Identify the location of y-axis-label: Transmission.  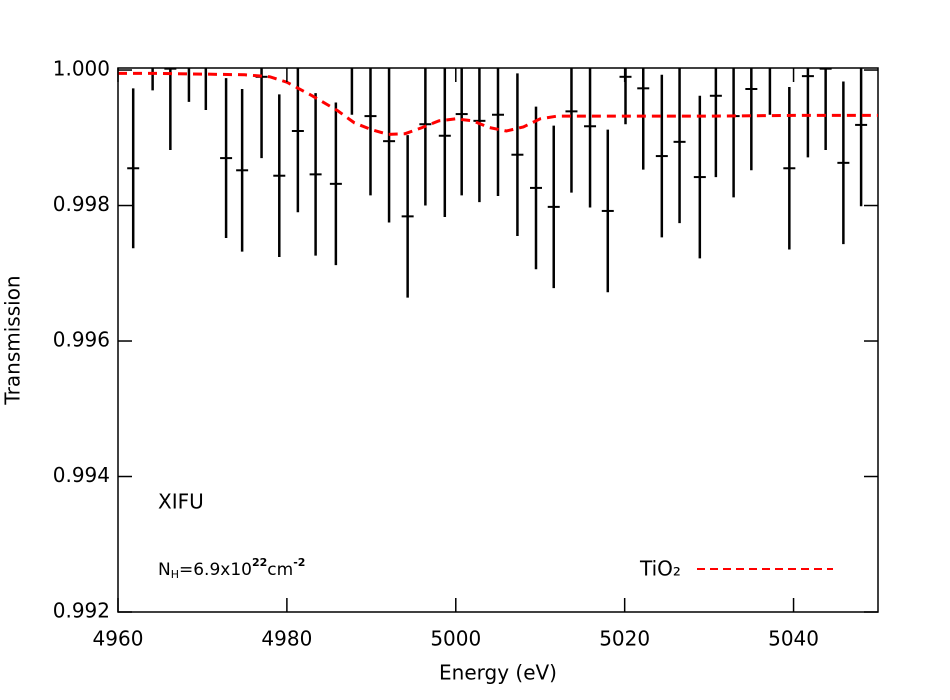
(13, 340).